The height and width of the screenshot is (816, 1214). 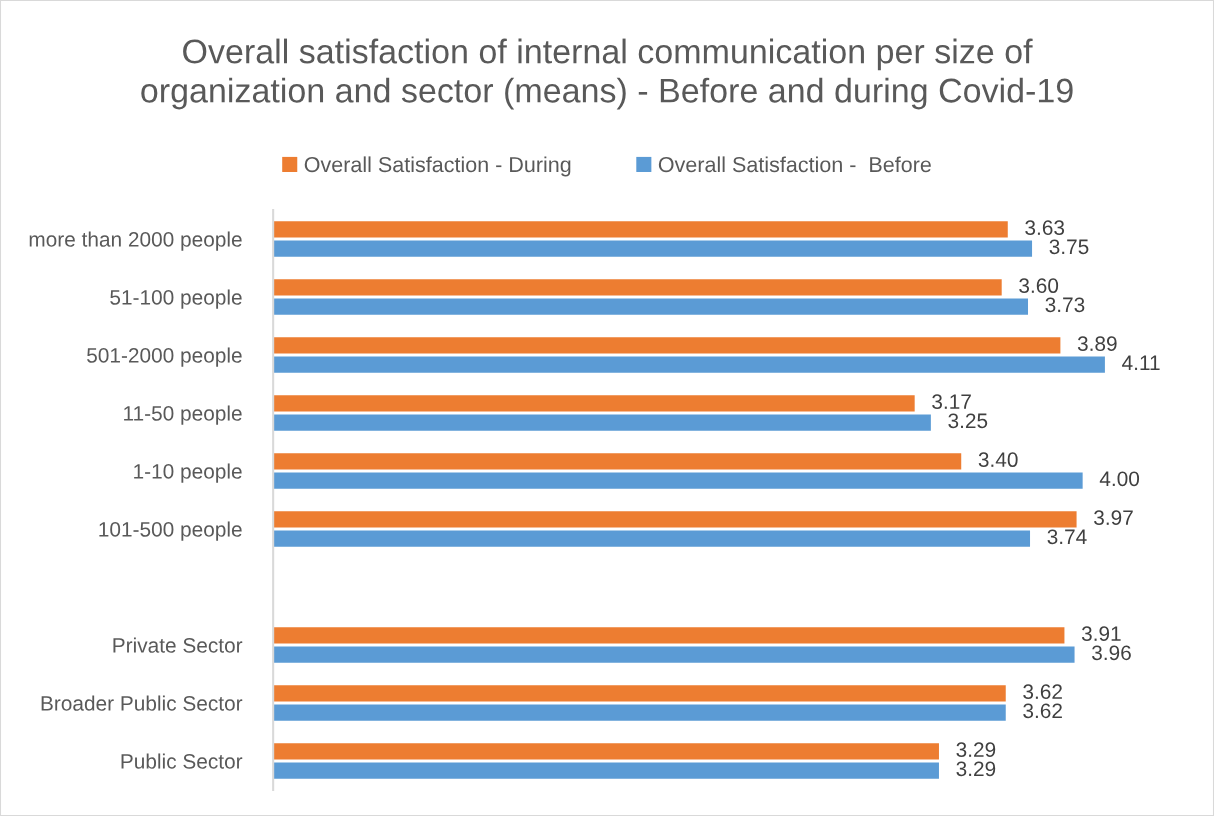 What do you see at coordinates (183, 415) in the screenshot?
I see `y-tick-label: 11-50 people` at bounding box center [183, 415].